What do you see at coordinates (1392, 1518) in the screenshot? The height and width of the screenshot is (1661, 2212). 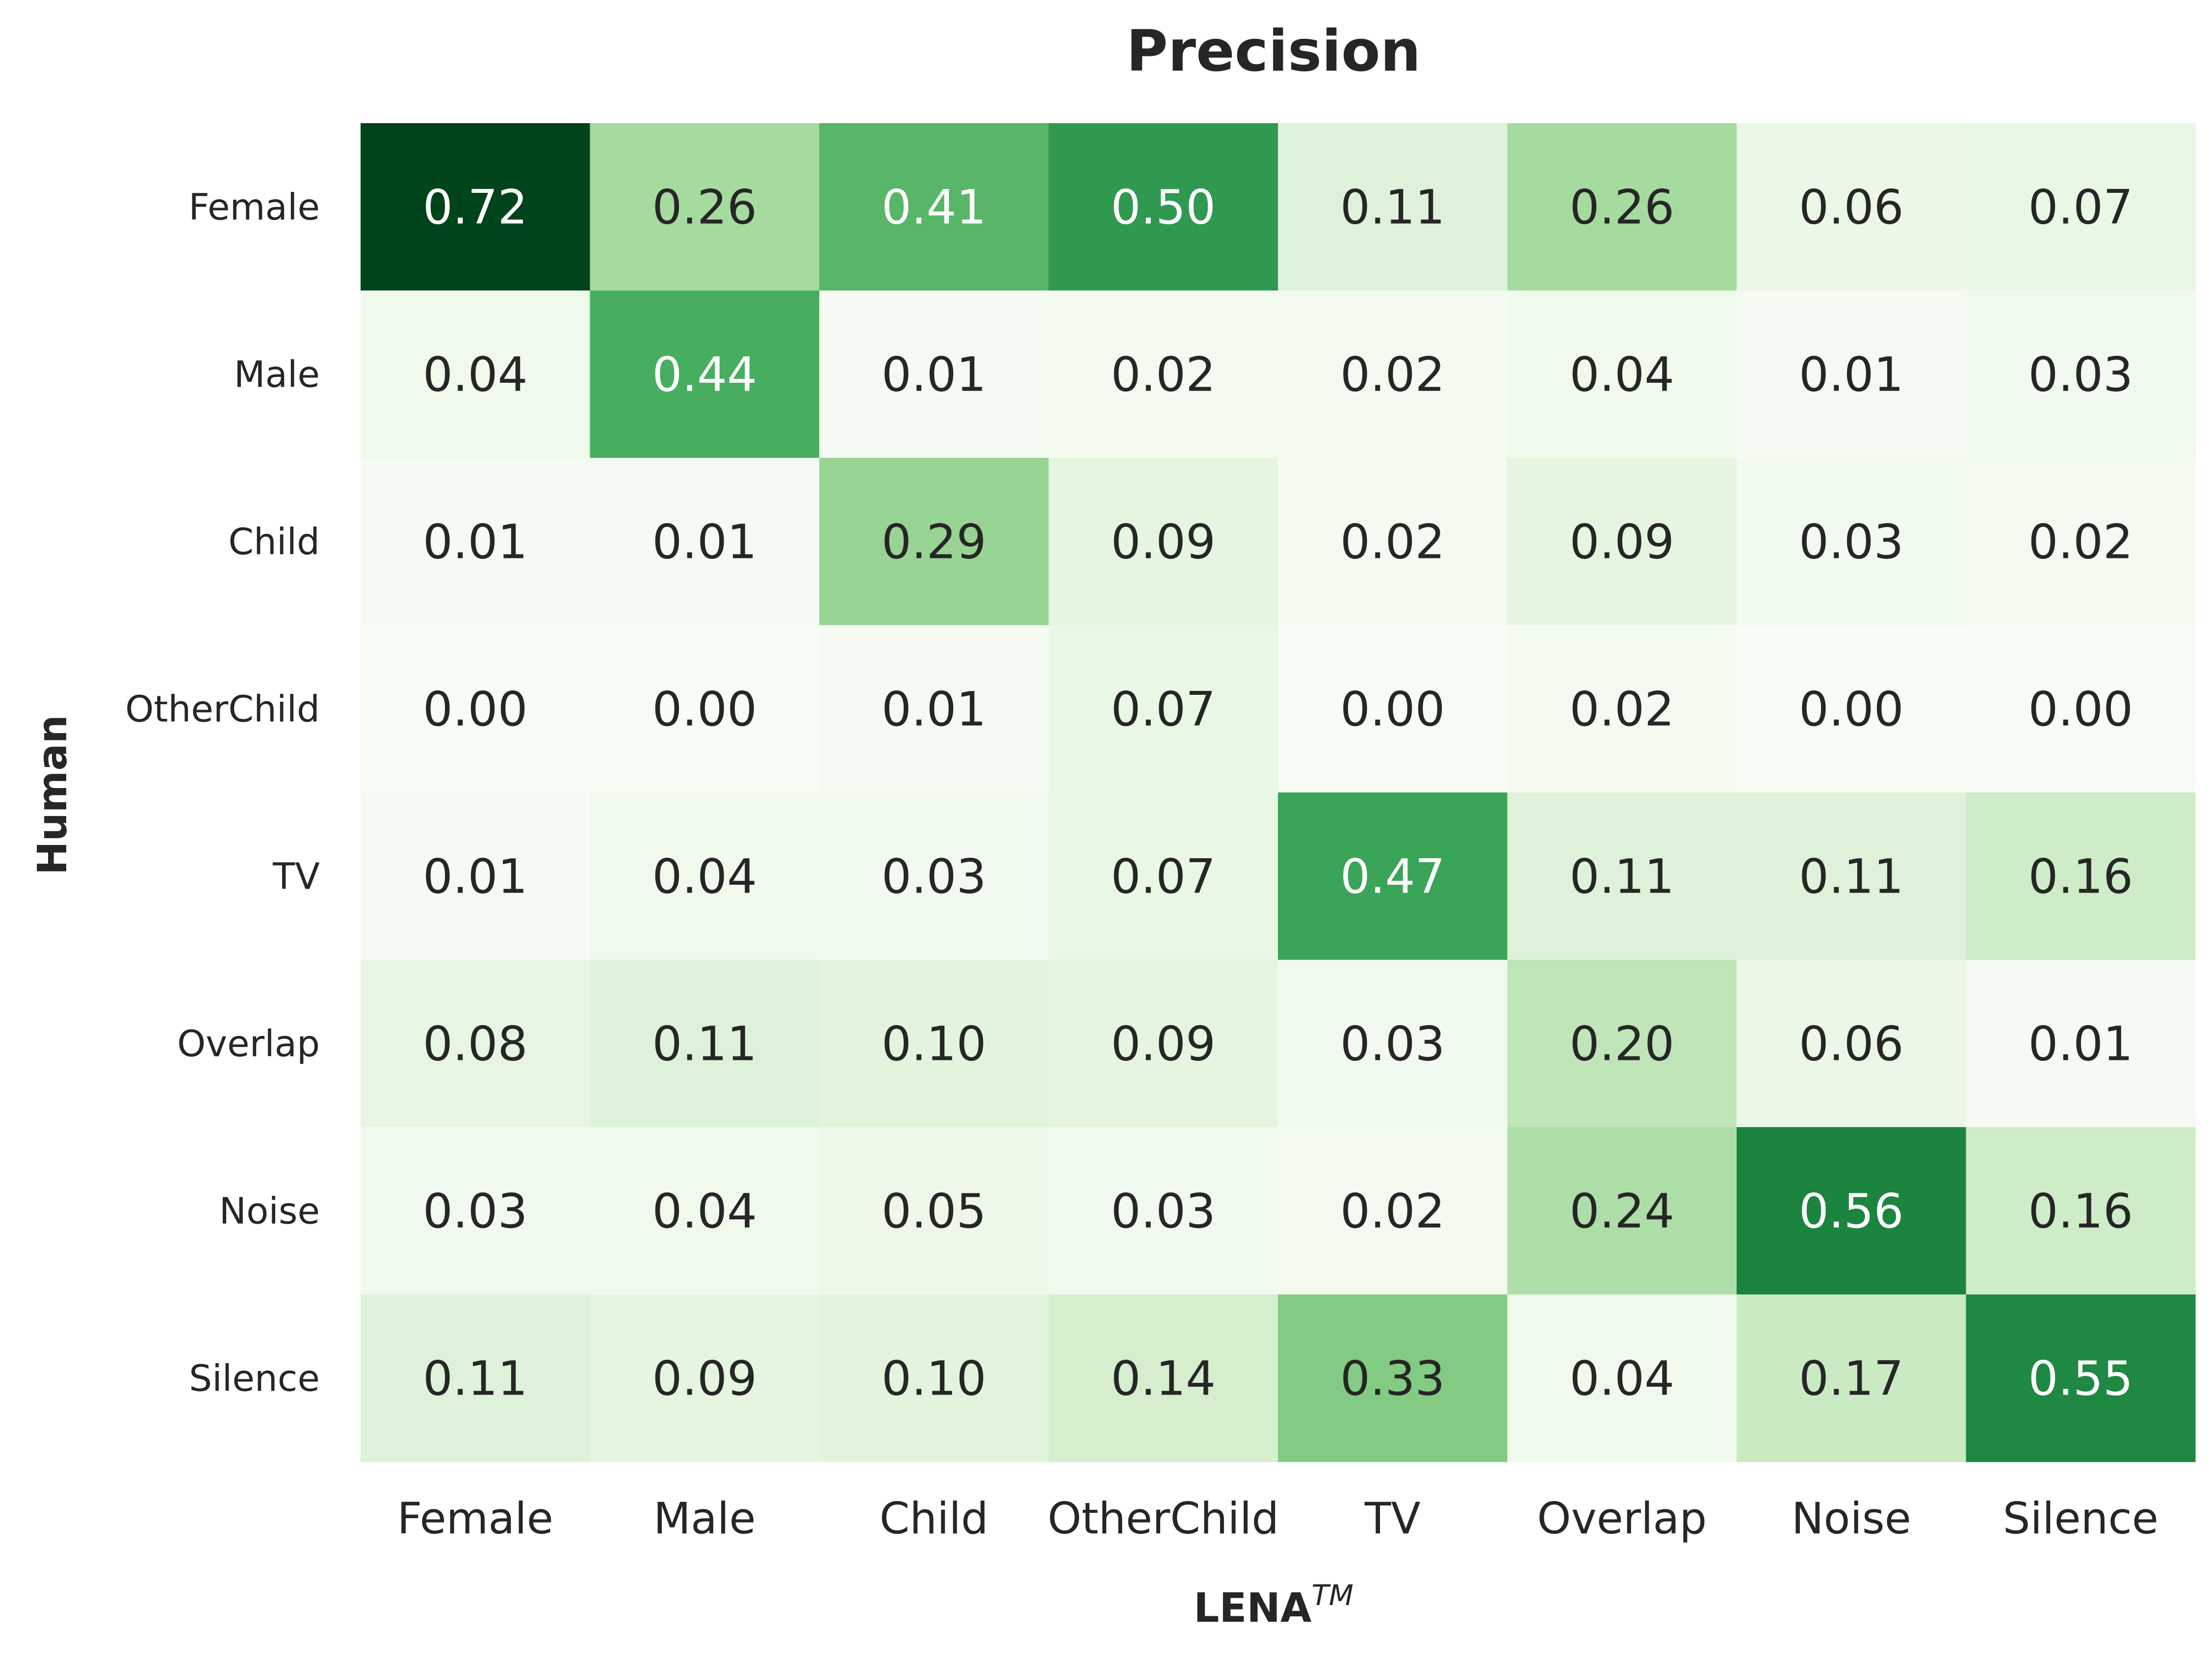 I see `x-tick-label: TV` at bounding box center [1392, 1518].